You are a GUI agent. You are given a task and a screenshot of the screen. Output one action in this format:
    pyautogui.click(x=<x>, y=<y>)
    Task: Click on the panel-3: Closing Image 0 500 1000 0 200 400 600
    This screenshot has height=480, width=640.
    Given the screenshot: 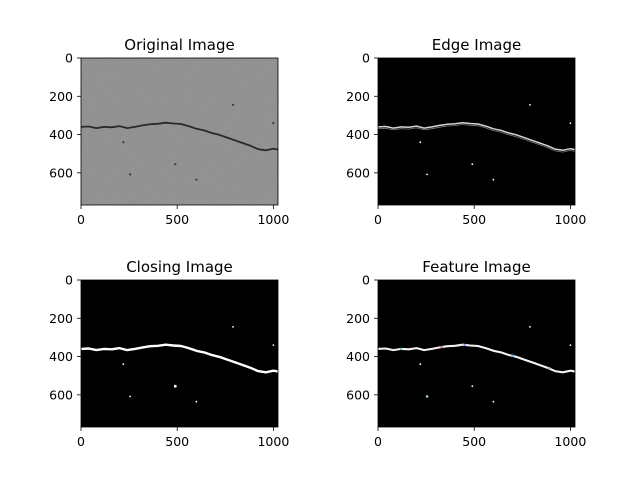 What is the action you would take?
    pyautogui.click(x=169, y=353)
    